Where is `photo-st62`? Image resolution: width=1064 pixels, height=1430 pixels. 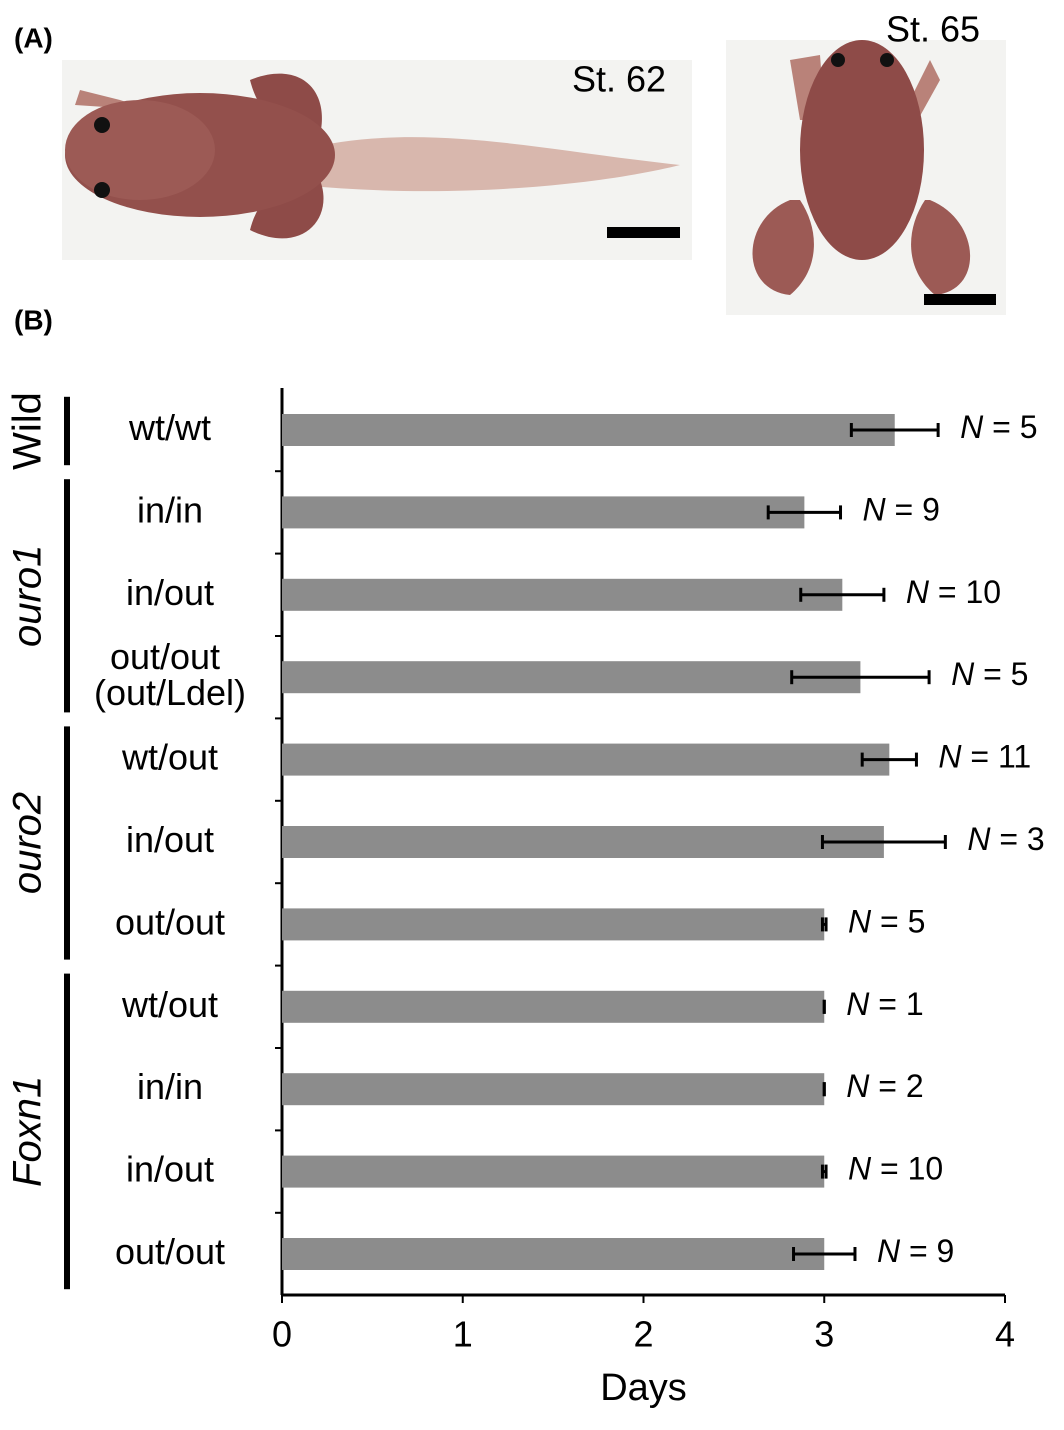 photo-st62 is located at coordinates (377, 160).